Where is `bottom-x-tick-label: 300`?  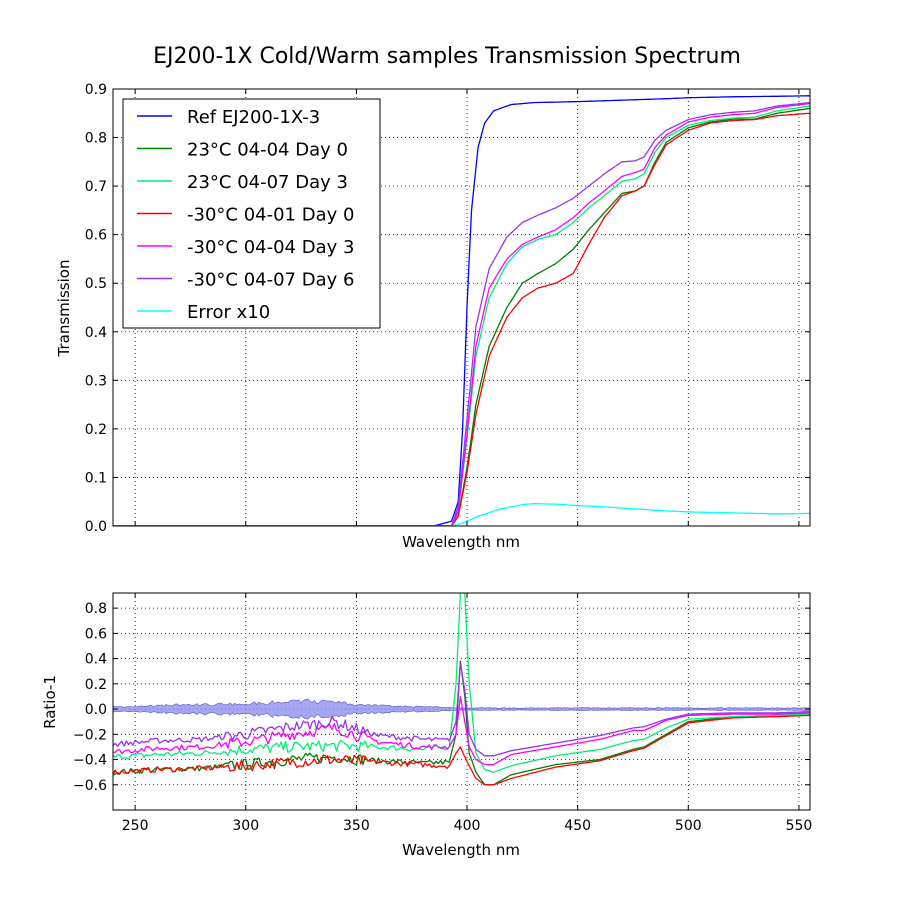 bottom-x-tick-label: 300 is located at coordinates (245, 826).